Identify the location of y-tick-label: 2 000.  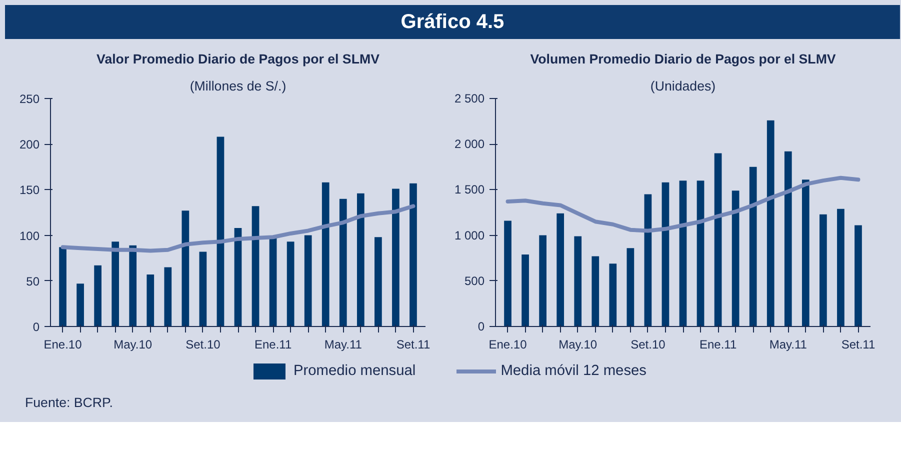
(469, 144).